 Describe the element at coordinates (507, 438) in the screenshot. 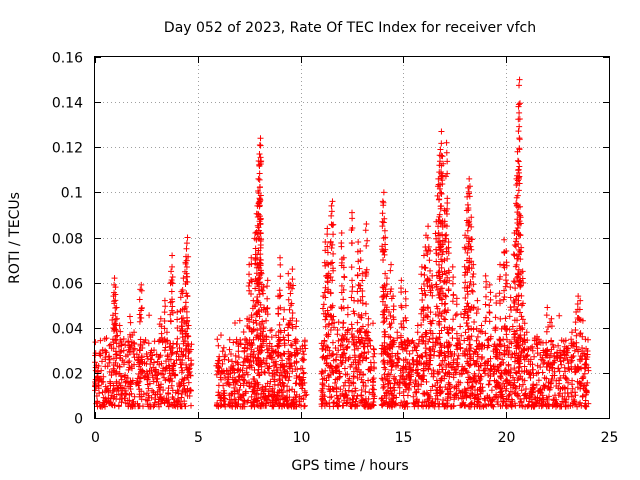

I see `x-tick-label: 20` at that location.